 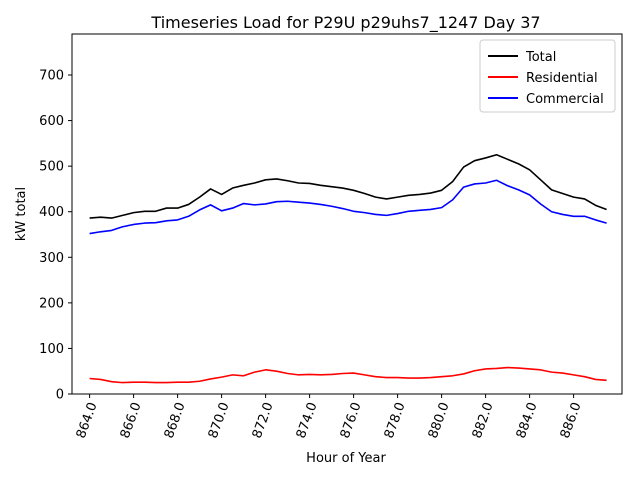 I want to click on y-tick-label: 700, so click(x=51, y=76).